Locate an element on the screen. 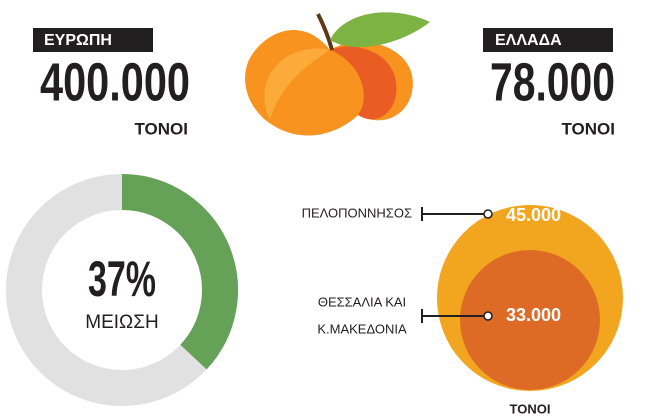  inner-circle is located at coordinates (530, 320).